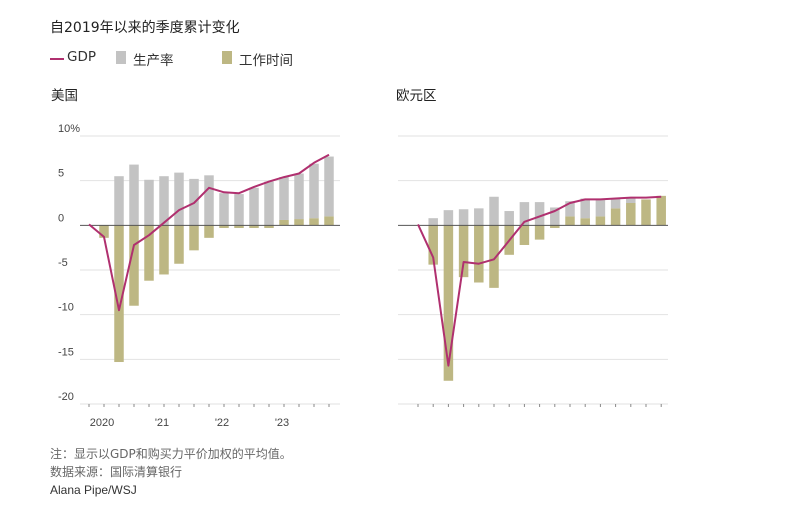  Describe the element at coordinates (66, 397) in the screenshot. I see `us-ytick-label: -20` at that location.